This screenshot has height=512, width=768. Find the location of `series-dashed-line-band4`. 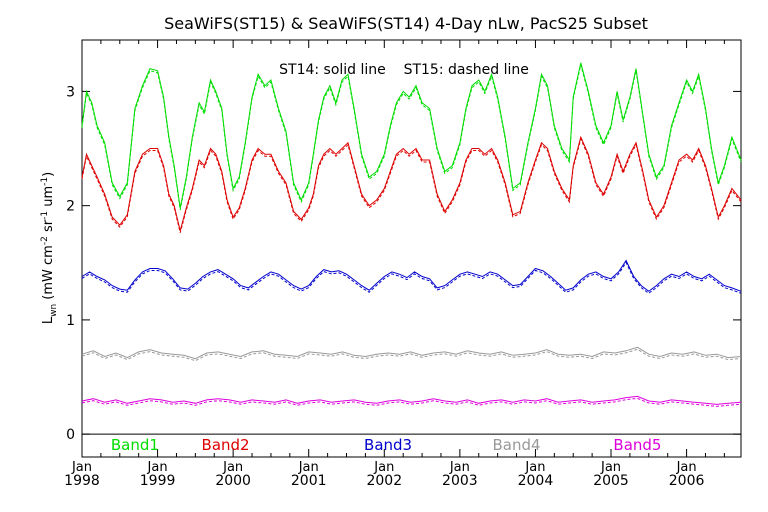

series-dashed-line-band4 is located at coordinates (411, 355).